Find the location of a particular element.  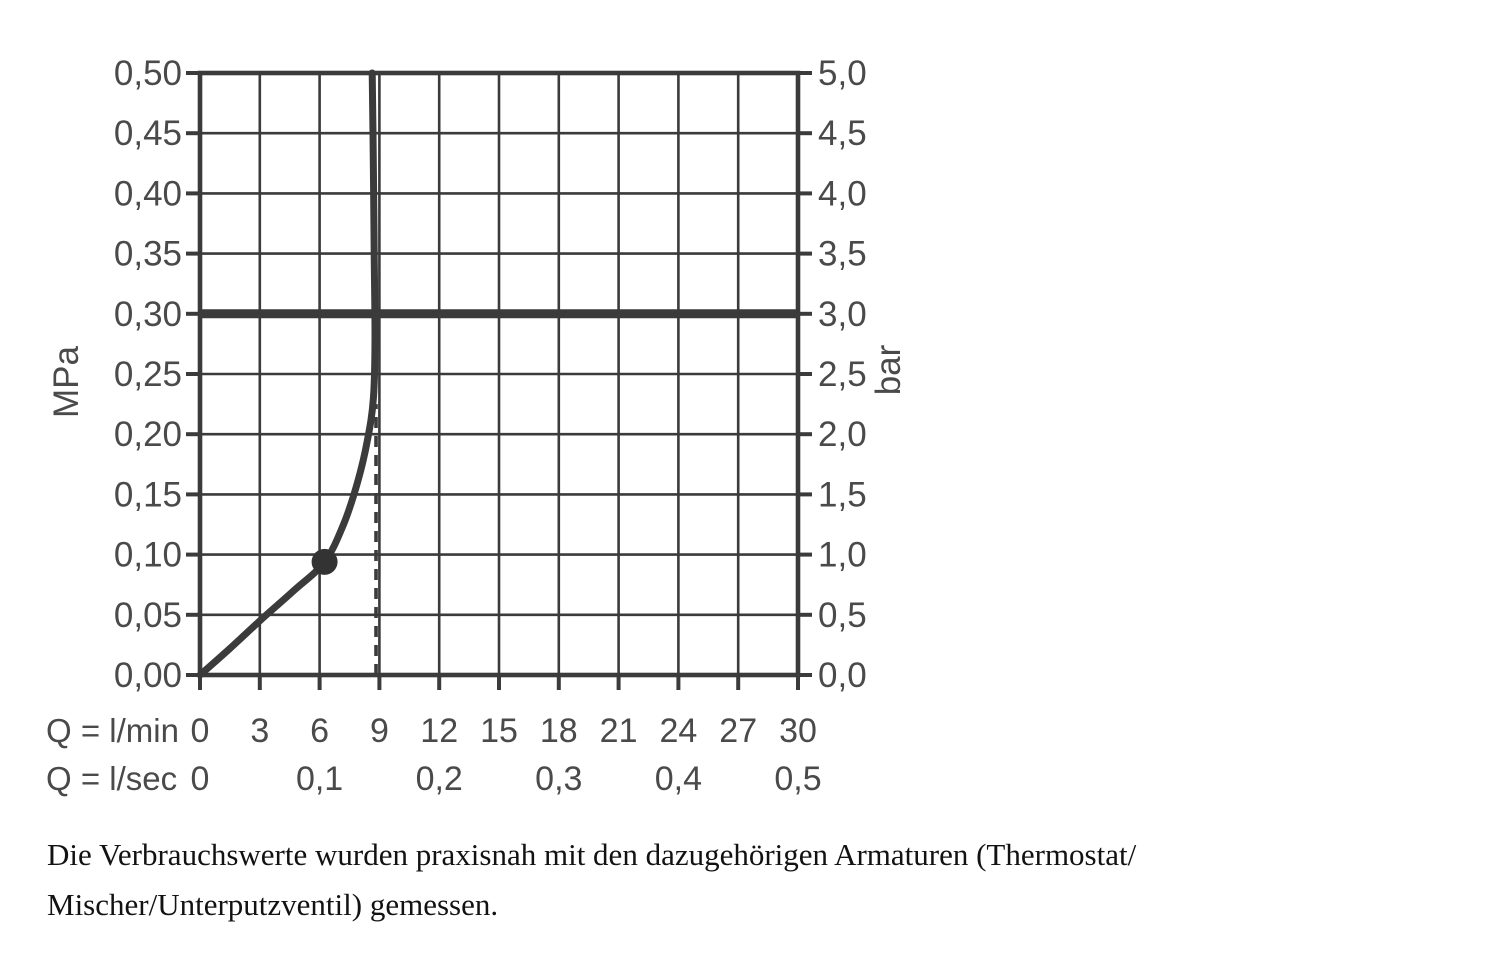

x-axis-tick-label: 24 is located at coordinates (678, 731).